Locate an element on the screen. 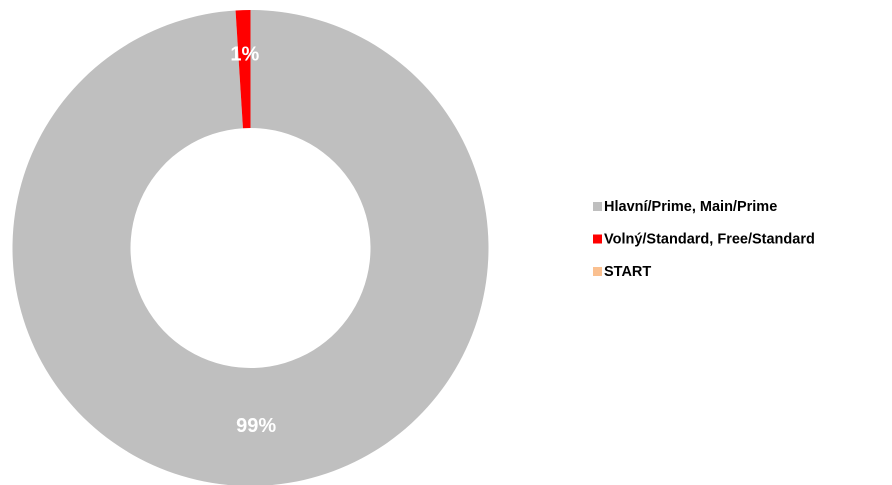 This screenshot has width=892, height=485. donut-slice is located at coordinates (243, 69).